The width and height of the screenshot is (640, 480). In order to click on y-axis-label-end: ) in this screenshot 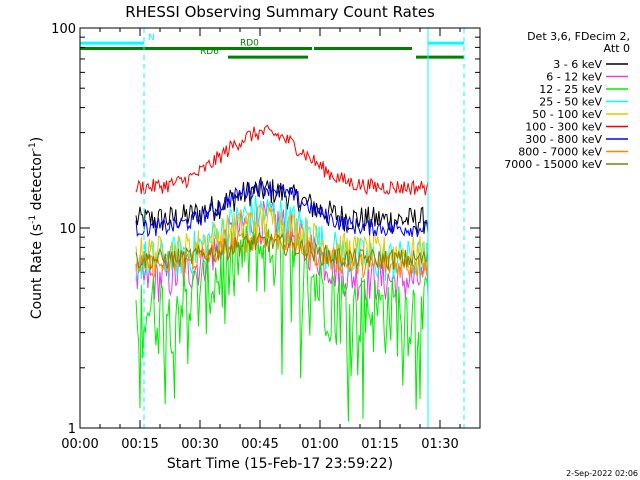, I will do `click(37, 139)`.